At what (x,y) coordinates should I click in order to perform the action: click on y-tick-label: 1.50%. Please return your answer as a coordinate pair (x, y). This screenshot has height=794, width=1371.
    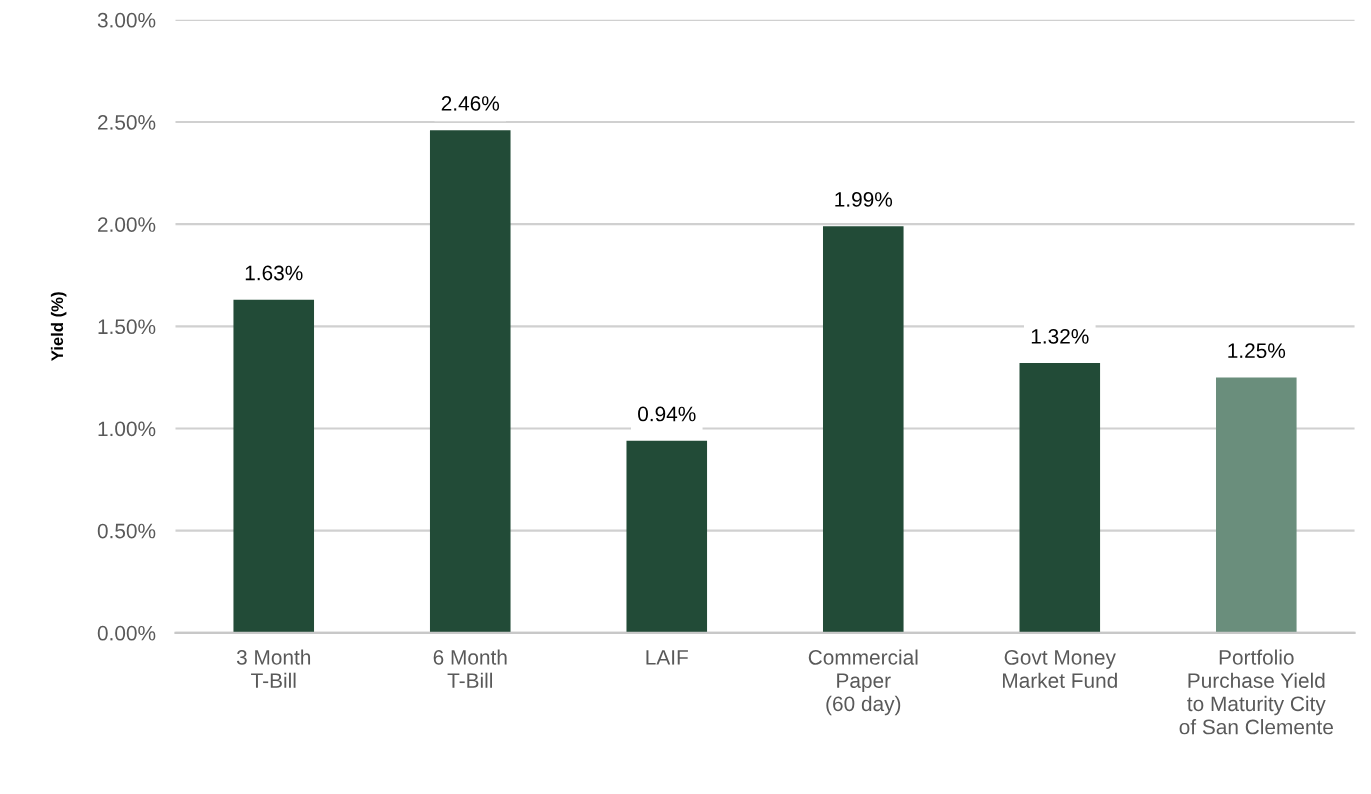
    Looking at the image, I should click on (127, 327).